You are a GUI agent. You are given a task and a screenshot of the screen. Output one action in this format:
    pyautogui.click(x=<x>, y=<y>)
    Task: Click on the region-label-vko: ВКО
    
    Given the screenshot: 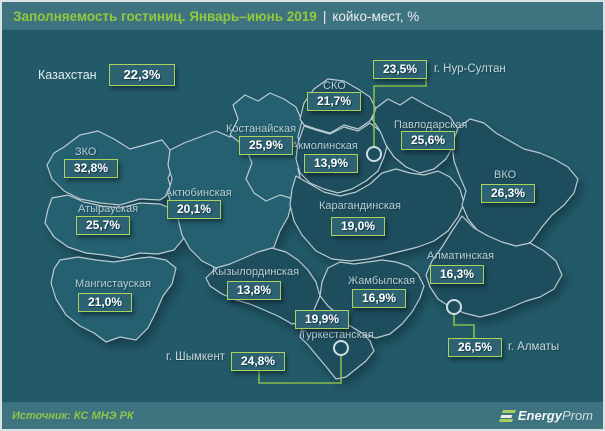 What is the action you would take?
    pyautogui.click(x=505, y=175)
    